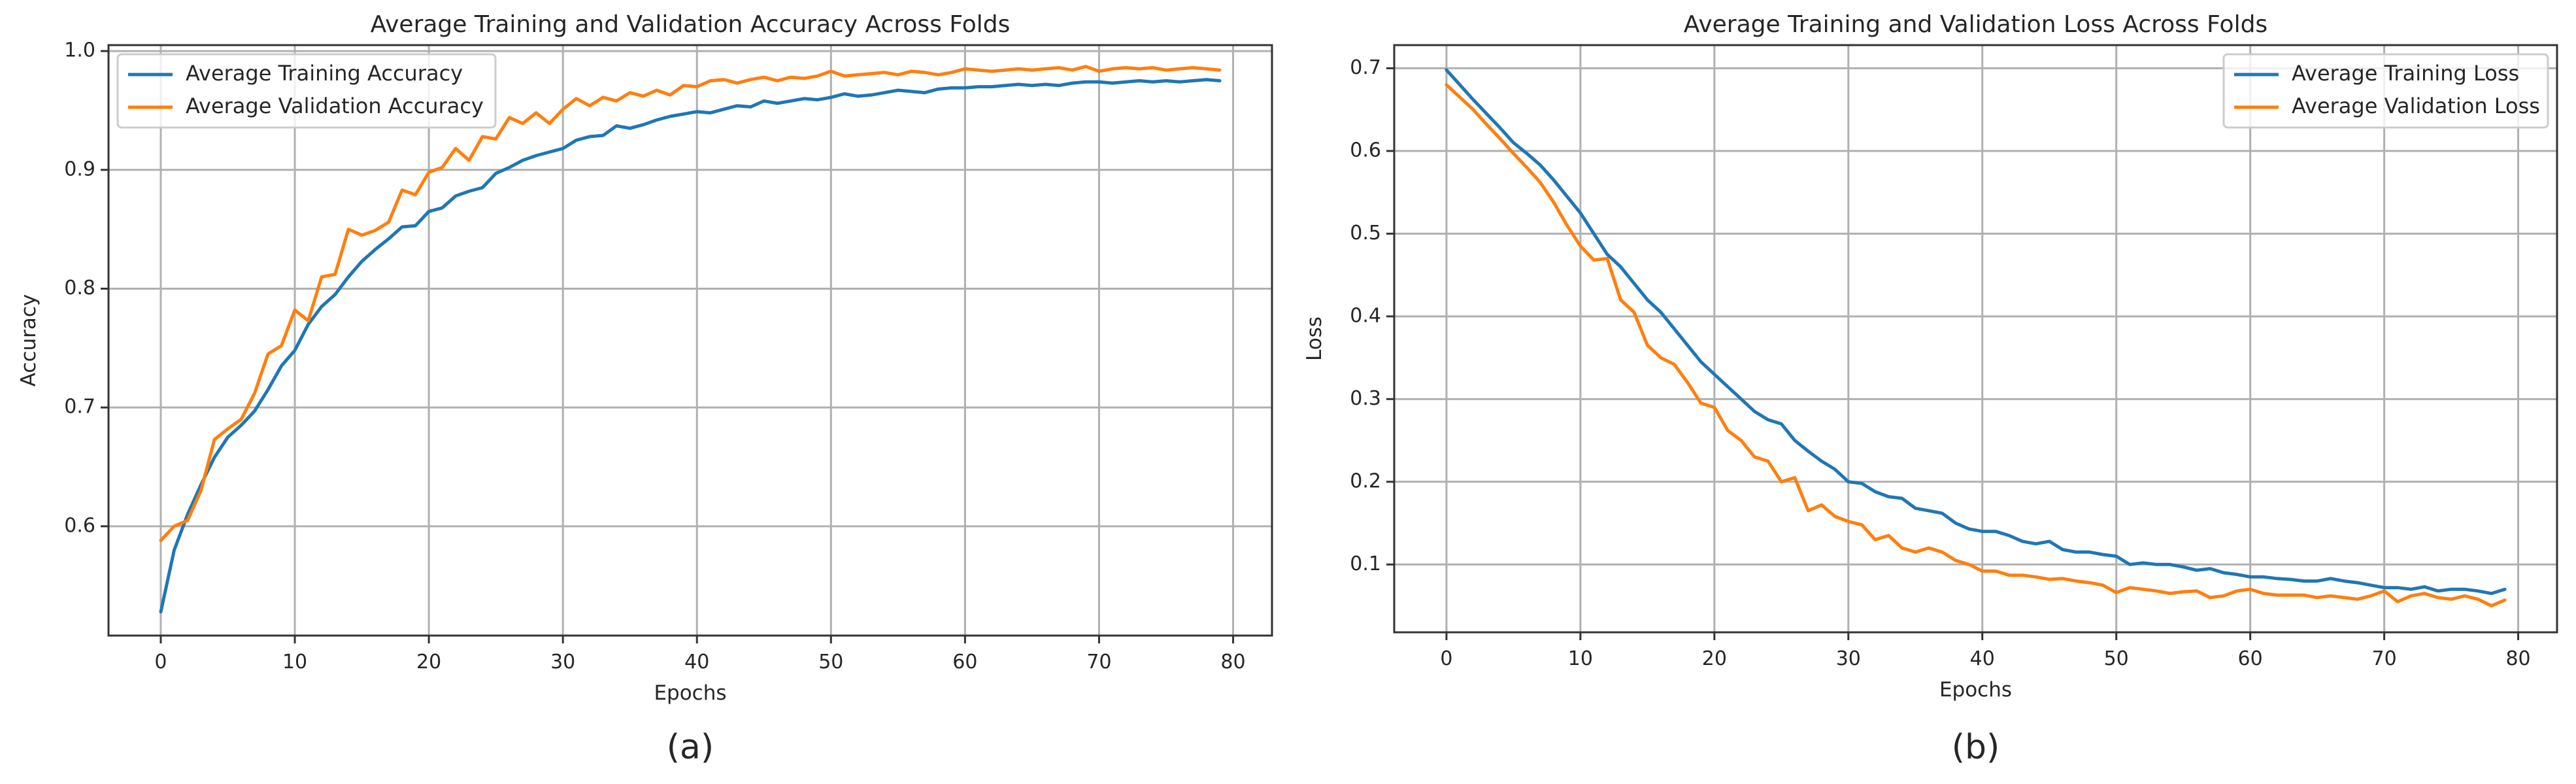 This screenshot has height=784, width=2576. What do you see at coordinates (80, 407) in the screenshot?
I see `accuracy-y-tick-label: 0.7` at bounding box center [80, 407].